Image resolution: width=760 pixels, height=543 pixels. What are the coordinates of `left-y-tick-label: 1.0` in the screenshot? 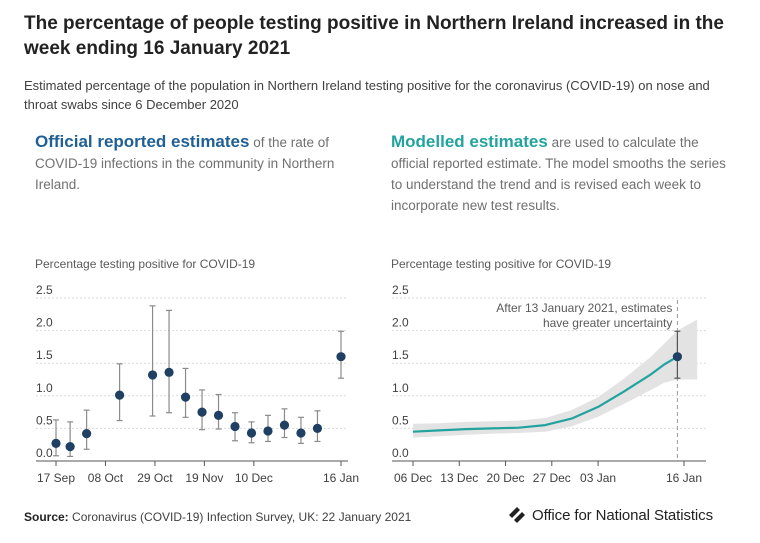 It's located at (44, 388).